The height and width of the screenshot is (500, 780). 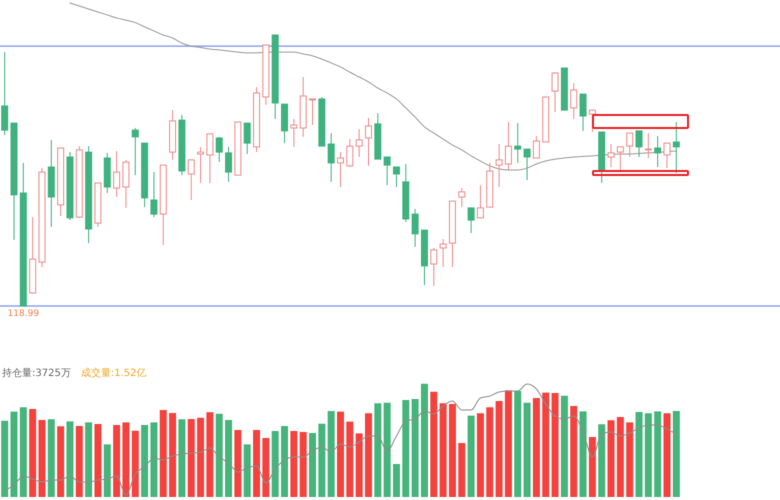 I want to click on annotation: 118.99, so click(x=24, y=314).